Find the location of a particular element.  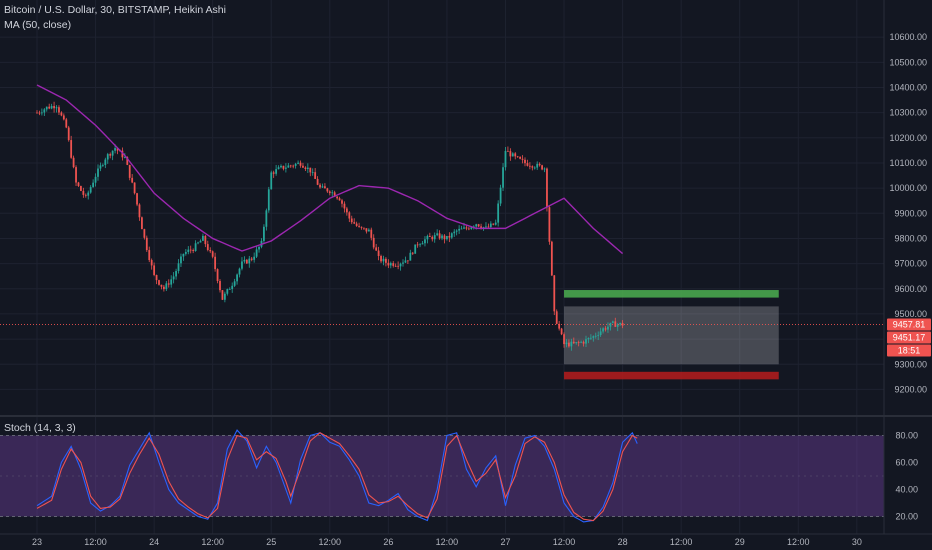

second-price-label-bg is located at coordinates (909, 337).